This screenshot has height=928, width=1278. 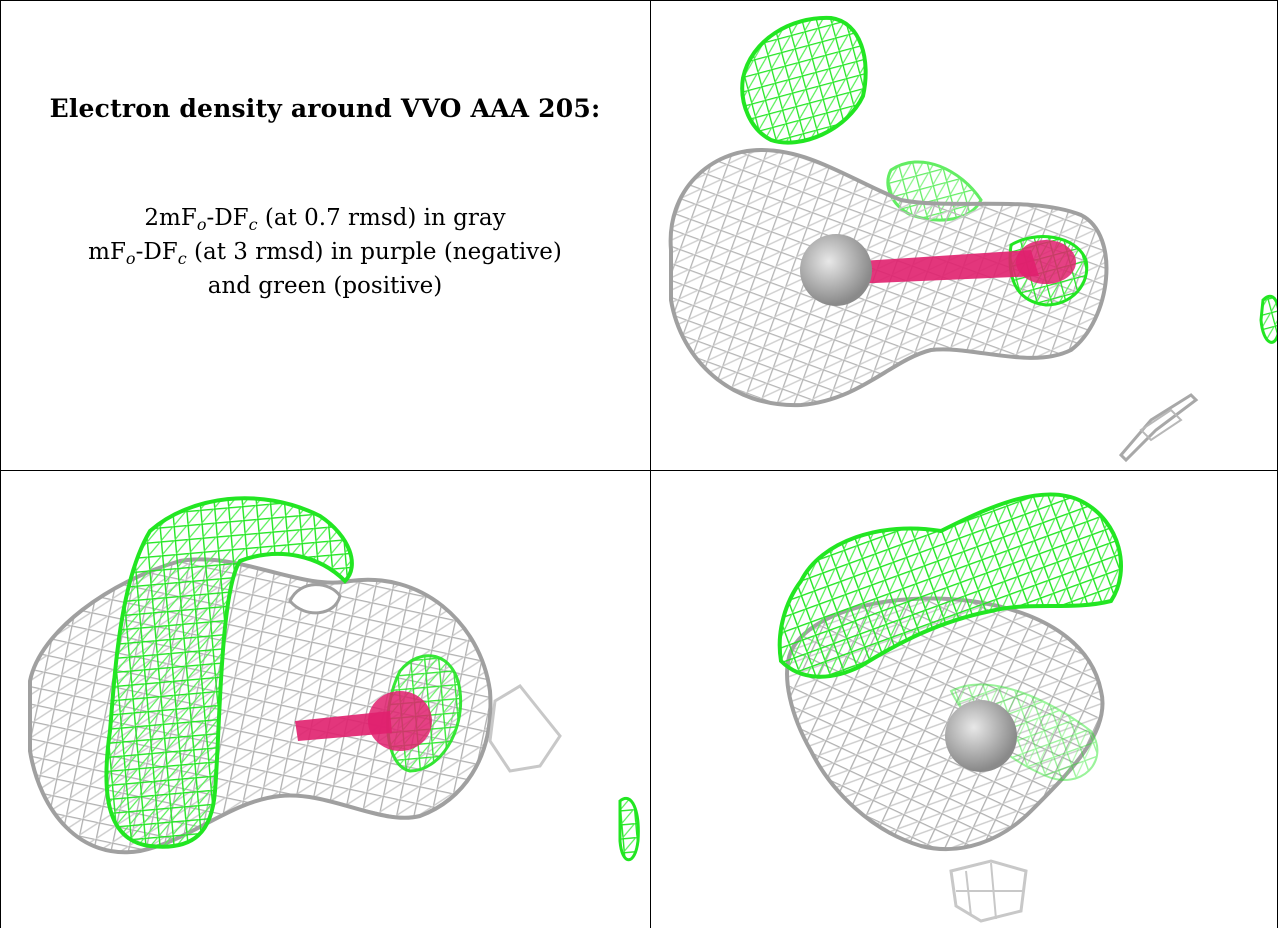 I want to click on positive-density-arch, so click(x=229, y=672).